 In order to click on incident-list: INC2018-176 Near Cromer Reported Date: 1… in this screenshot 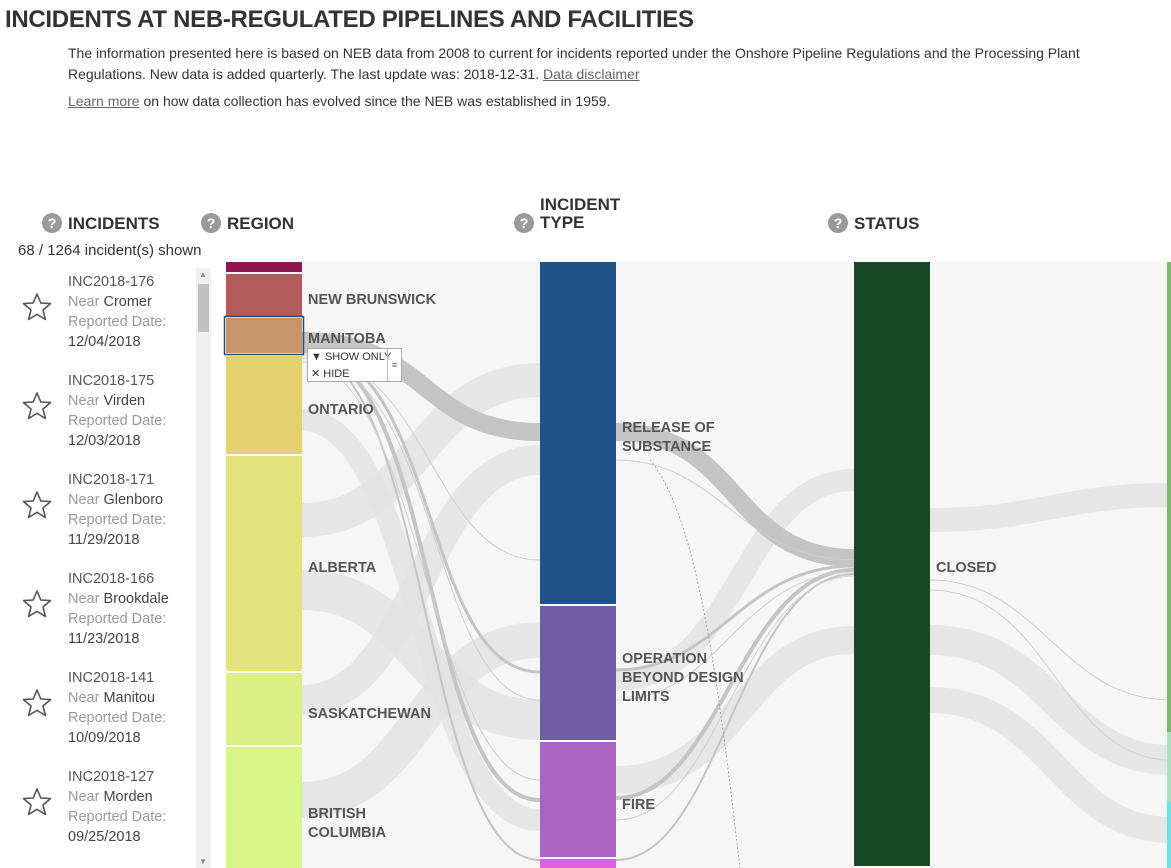, I will do `click(98, 566)`.